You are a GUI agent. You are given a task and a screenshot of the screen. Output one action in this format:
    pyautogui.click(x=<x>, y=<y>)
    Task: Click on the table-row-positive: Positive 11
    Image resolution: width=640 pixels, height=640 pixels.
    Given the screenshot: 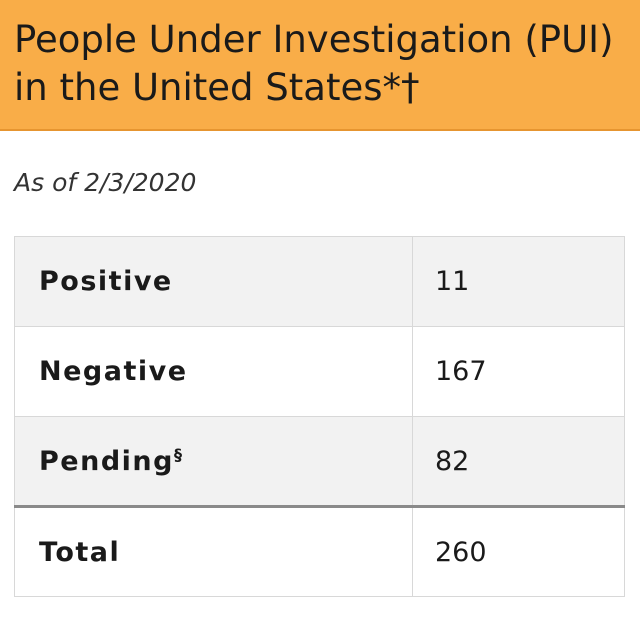 What is the action you would take?
    pyautogui.click(x=319, y=281)
    